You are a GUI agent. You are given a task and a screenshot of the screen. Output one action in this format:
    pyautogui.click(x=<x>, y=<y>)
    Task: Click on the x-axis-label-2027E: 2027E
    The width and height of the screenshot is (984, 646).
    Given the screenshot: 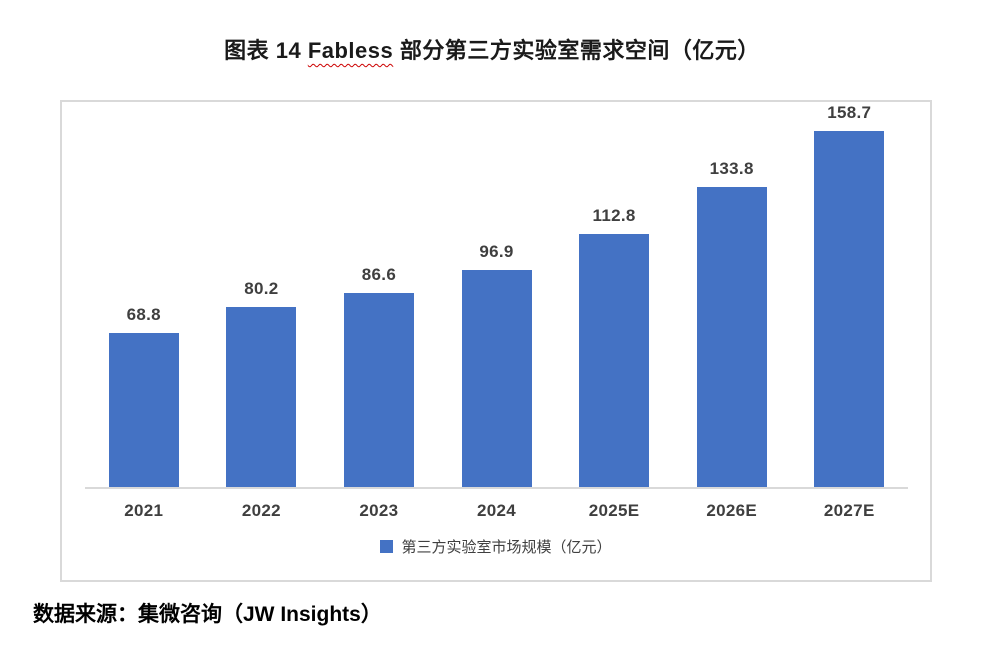 What is the action you would take?
    pyautogui.click(x=849, y=510)
    